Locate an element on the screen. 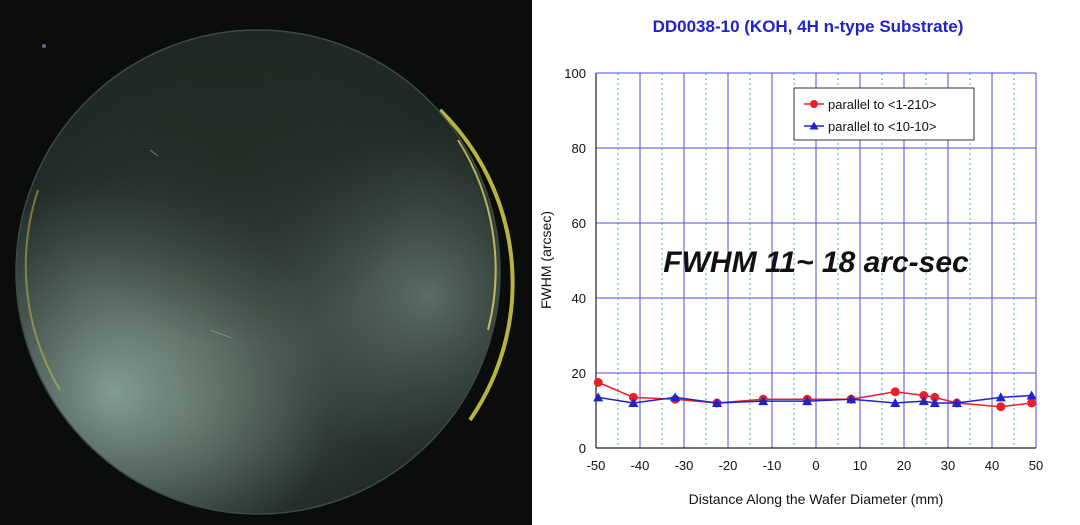 The image size is (1080, 525). legend-label: parallel to <10-10> is located at coordinates (882, 126).